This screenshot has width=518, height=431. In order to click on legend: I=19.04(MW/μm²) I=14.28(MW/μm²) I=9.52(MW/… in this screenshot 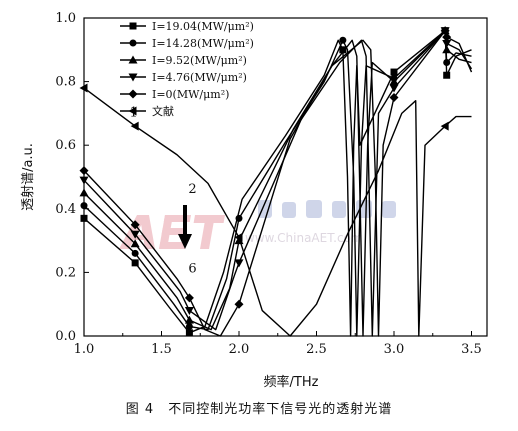, I will do `click(187, 69)`.